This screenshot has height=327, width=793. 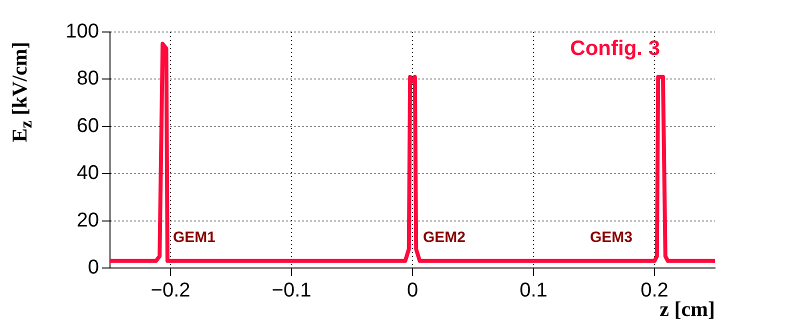 What do you see at coordinates (170, 291) in the screenshot?
I see `x-tick-label: −0.2` at bounding box center [170, 291].